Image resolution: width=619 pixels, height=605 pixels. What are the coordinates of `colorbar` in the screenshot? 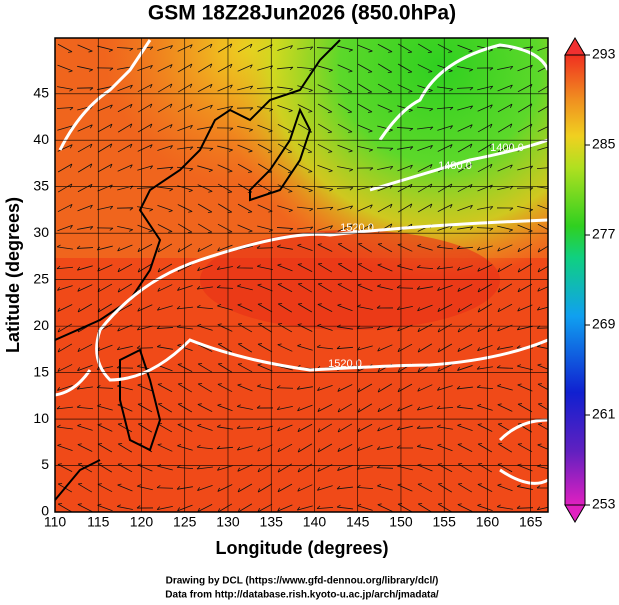 It's located at (575, 280).